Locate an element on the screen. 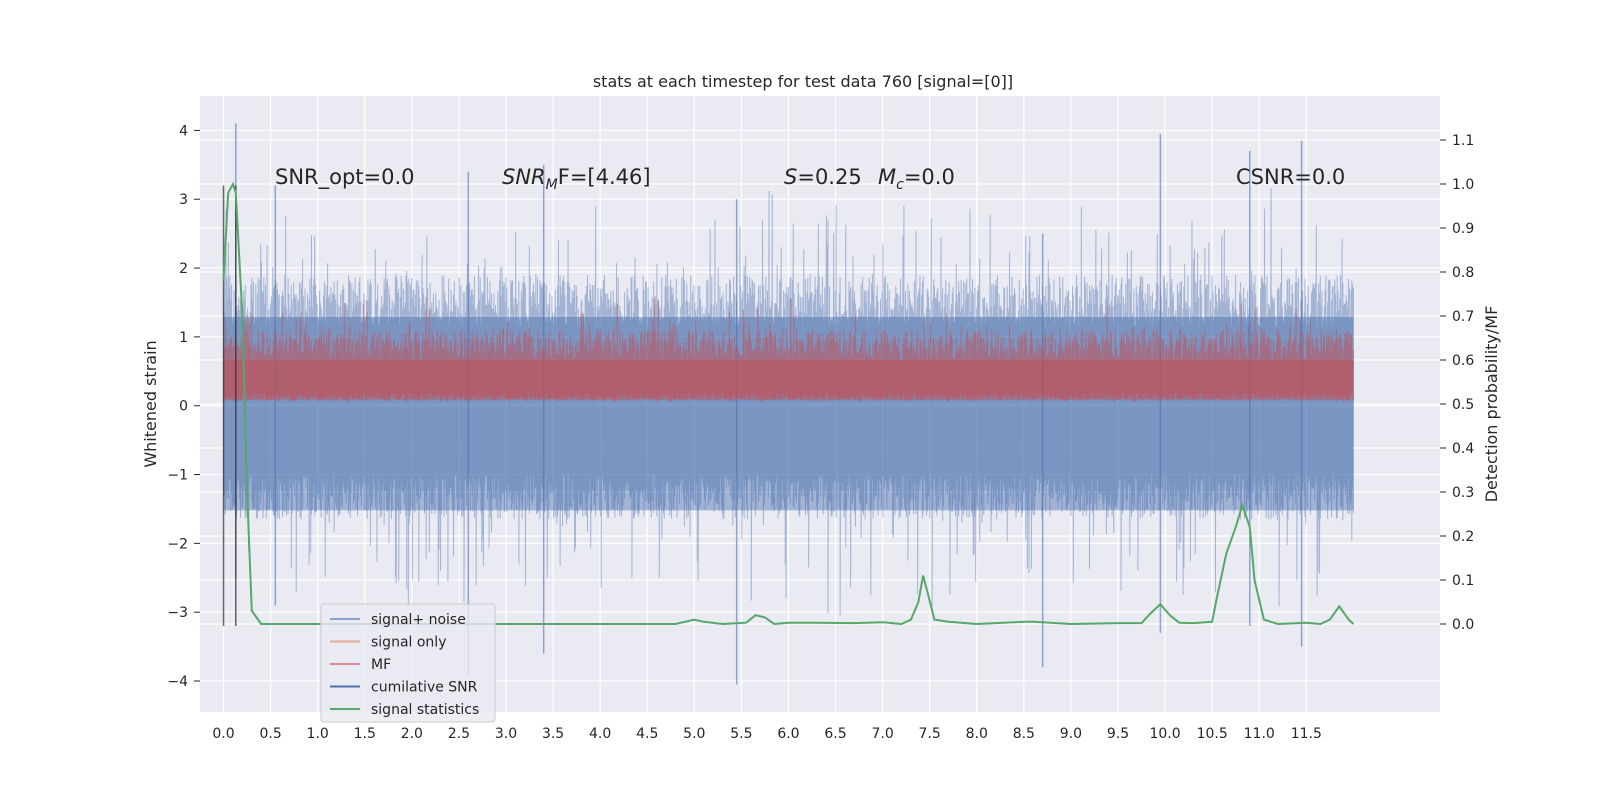 The width and height of the screenshot is (1600, 800). x-tick-label: 8.0 is located at coordinates (977, 734).